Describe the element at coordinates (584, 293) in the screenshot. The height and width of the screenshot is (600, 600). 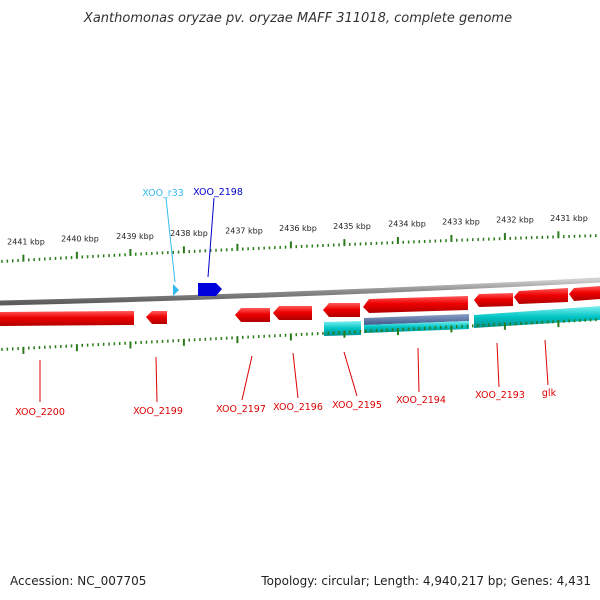
I see `feature-next` at that location.